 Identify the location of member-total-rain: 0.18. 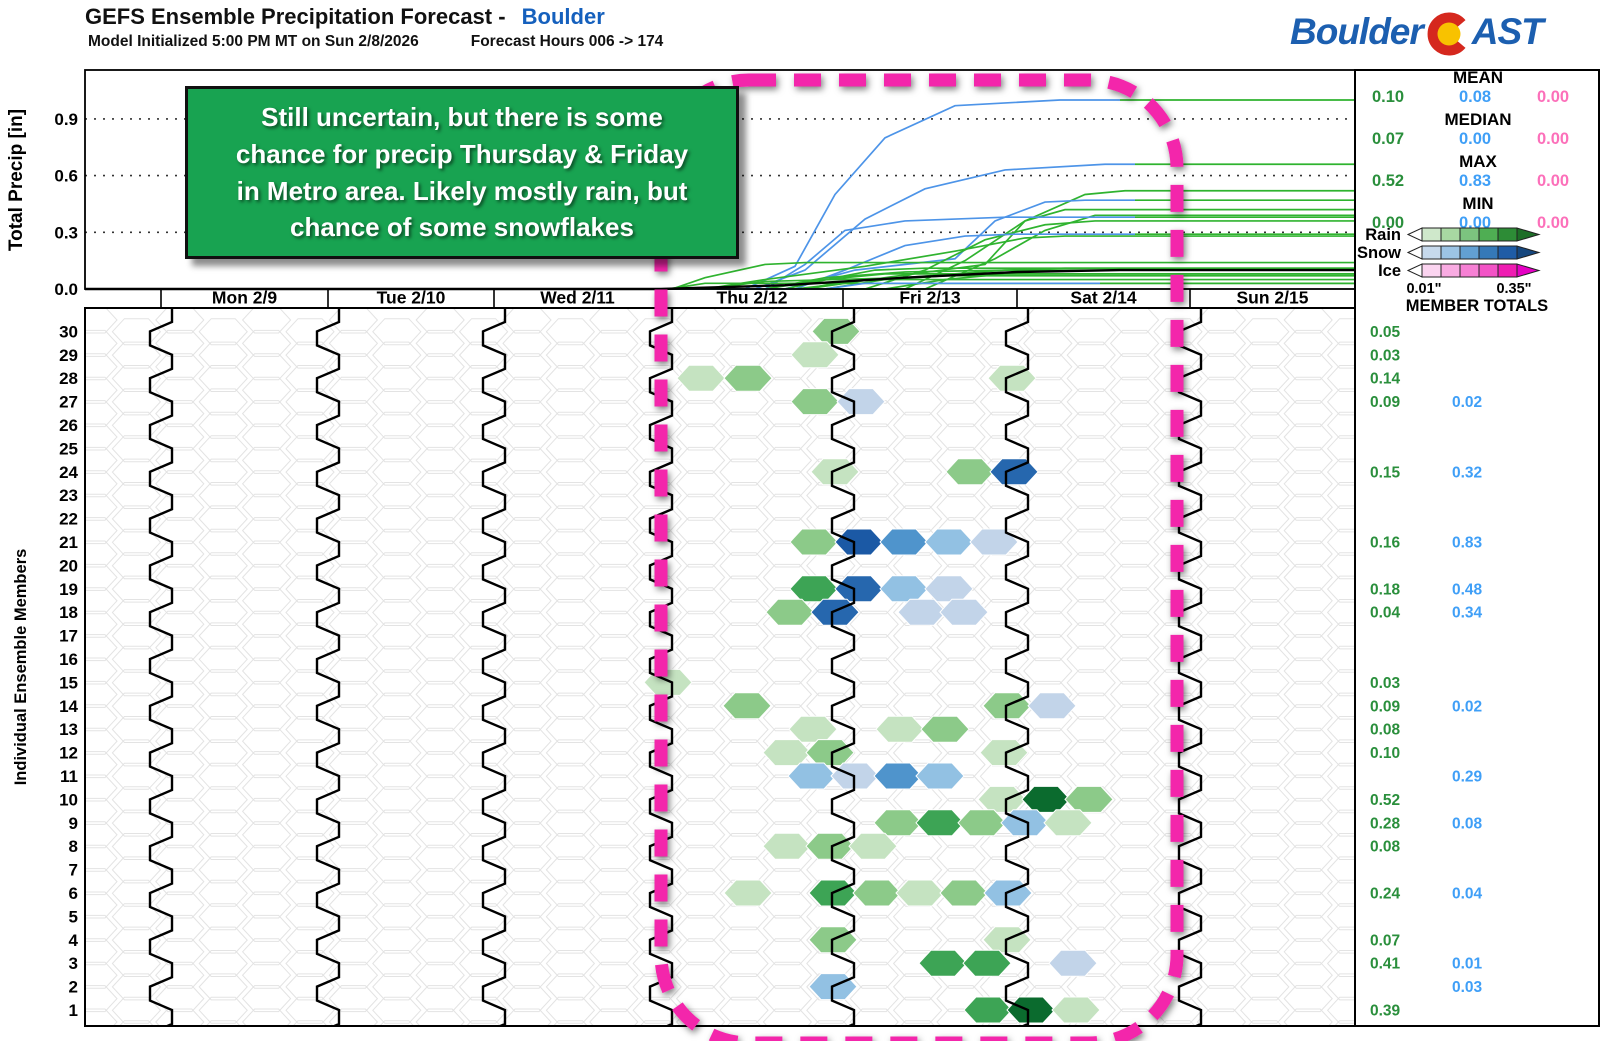
(1385, 589).